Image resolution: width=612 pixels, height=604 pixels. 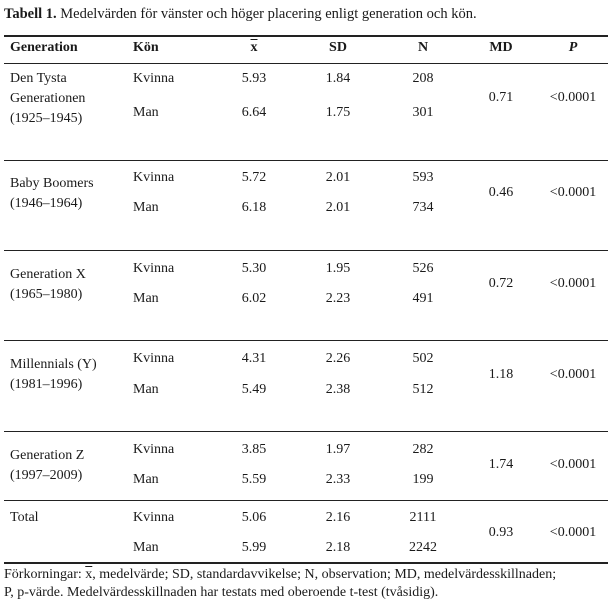 What do you see at coordinates (423, 389) in the screenshot?
I see `cell-n: 512` at bounding box center [423, 389].